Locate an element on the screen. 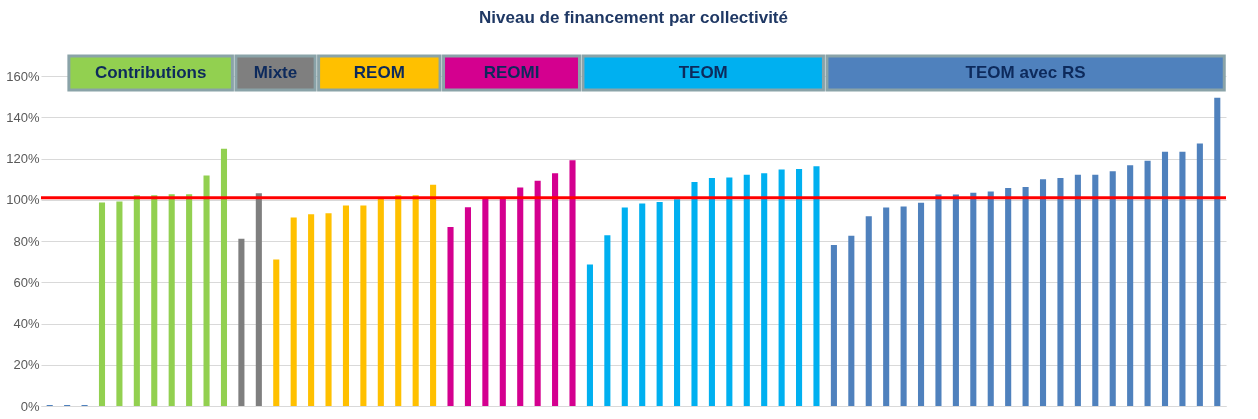 The height and width of the screenshot is (419, 1258). text: REOM is located at coordinates (379, 72).